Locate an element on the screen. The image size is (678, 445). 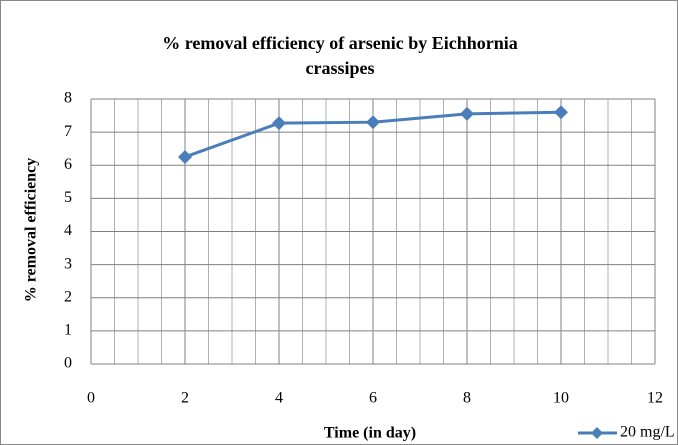
y-tick-label: 6 is located at coordinates (68, 164).